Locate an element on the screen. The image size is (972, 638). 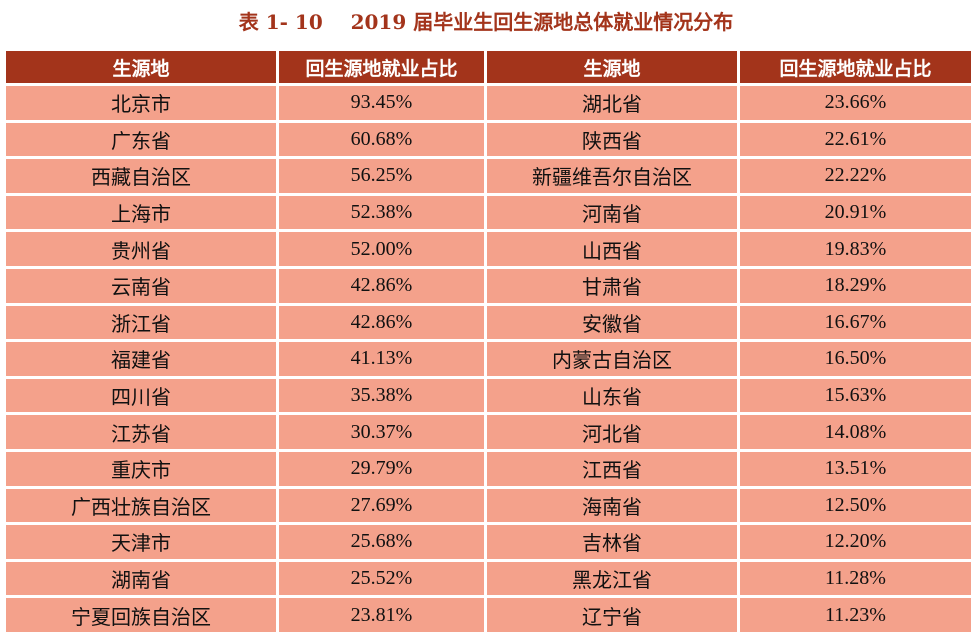
ratio-cell-right: 22.61% is located at coordinates (855, 139).